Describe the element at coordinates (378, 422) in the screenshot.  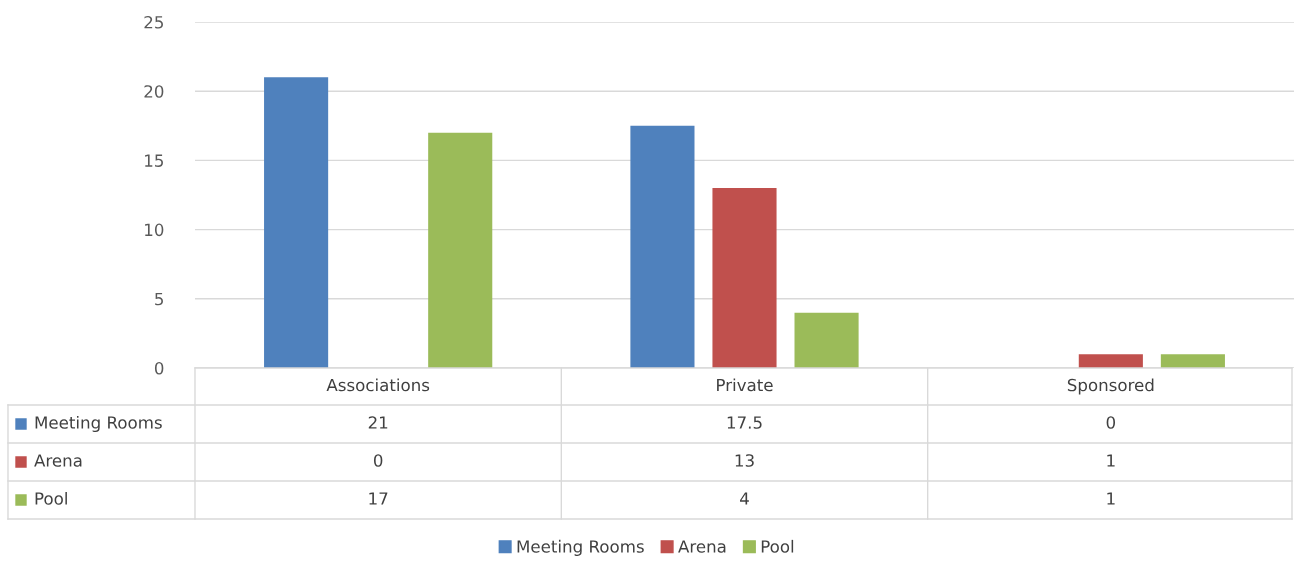
I see `data-label: 21` at that location.